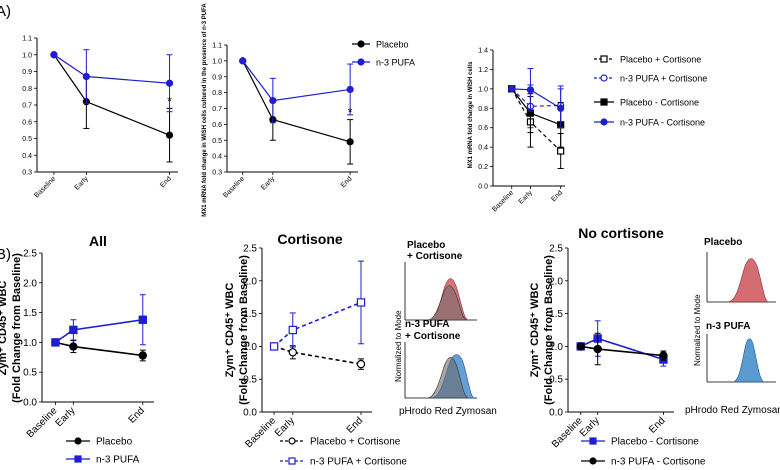  What do you see at coordinates (27, 173) in the screenshot?
I see `a1-ytick-label: 0.3` at bounding box center [27, 173].